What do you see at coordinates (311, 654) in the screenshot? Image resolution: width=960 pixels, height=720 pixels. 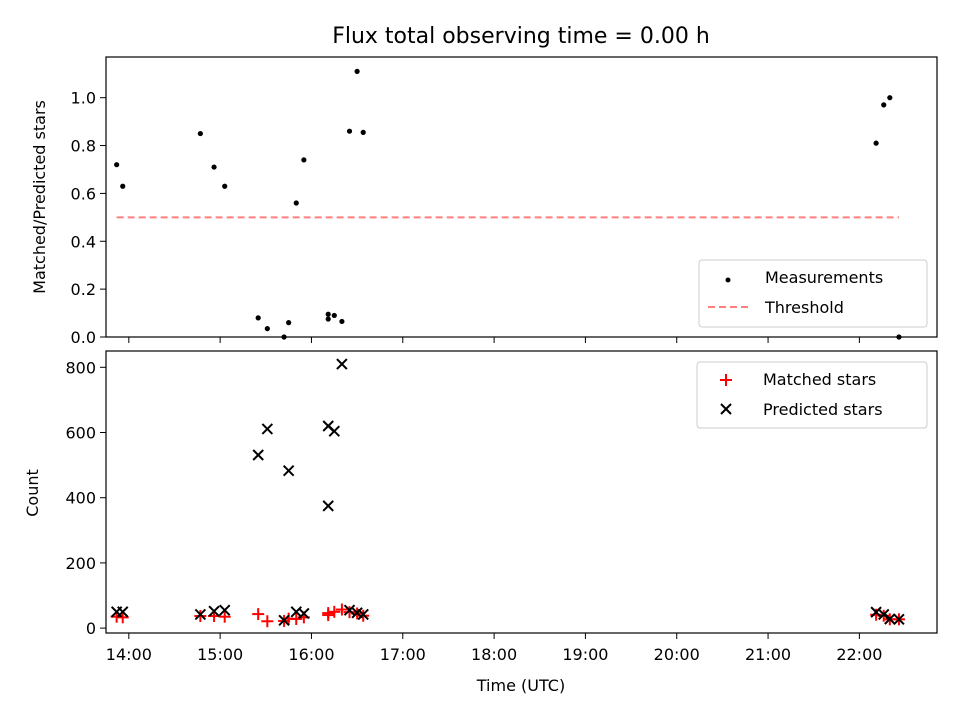 I see `x-tick-label: 16:00` at bounding box center [311, 654].